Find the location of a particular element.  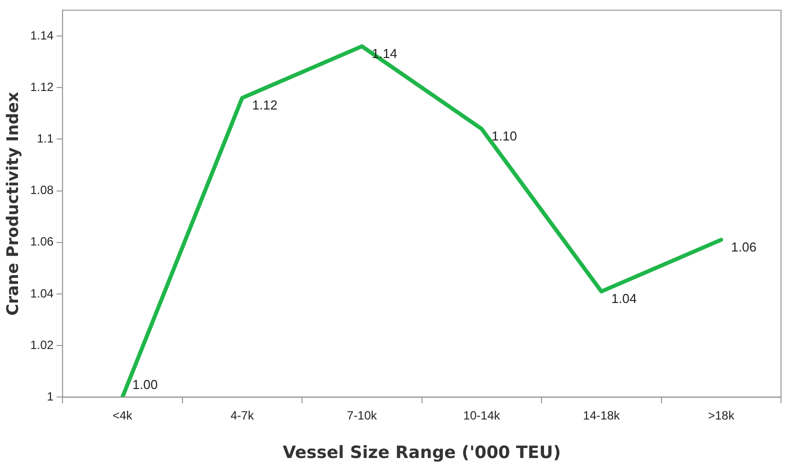

x-tick-label: 14-18k is located at coordinates (602, 415).